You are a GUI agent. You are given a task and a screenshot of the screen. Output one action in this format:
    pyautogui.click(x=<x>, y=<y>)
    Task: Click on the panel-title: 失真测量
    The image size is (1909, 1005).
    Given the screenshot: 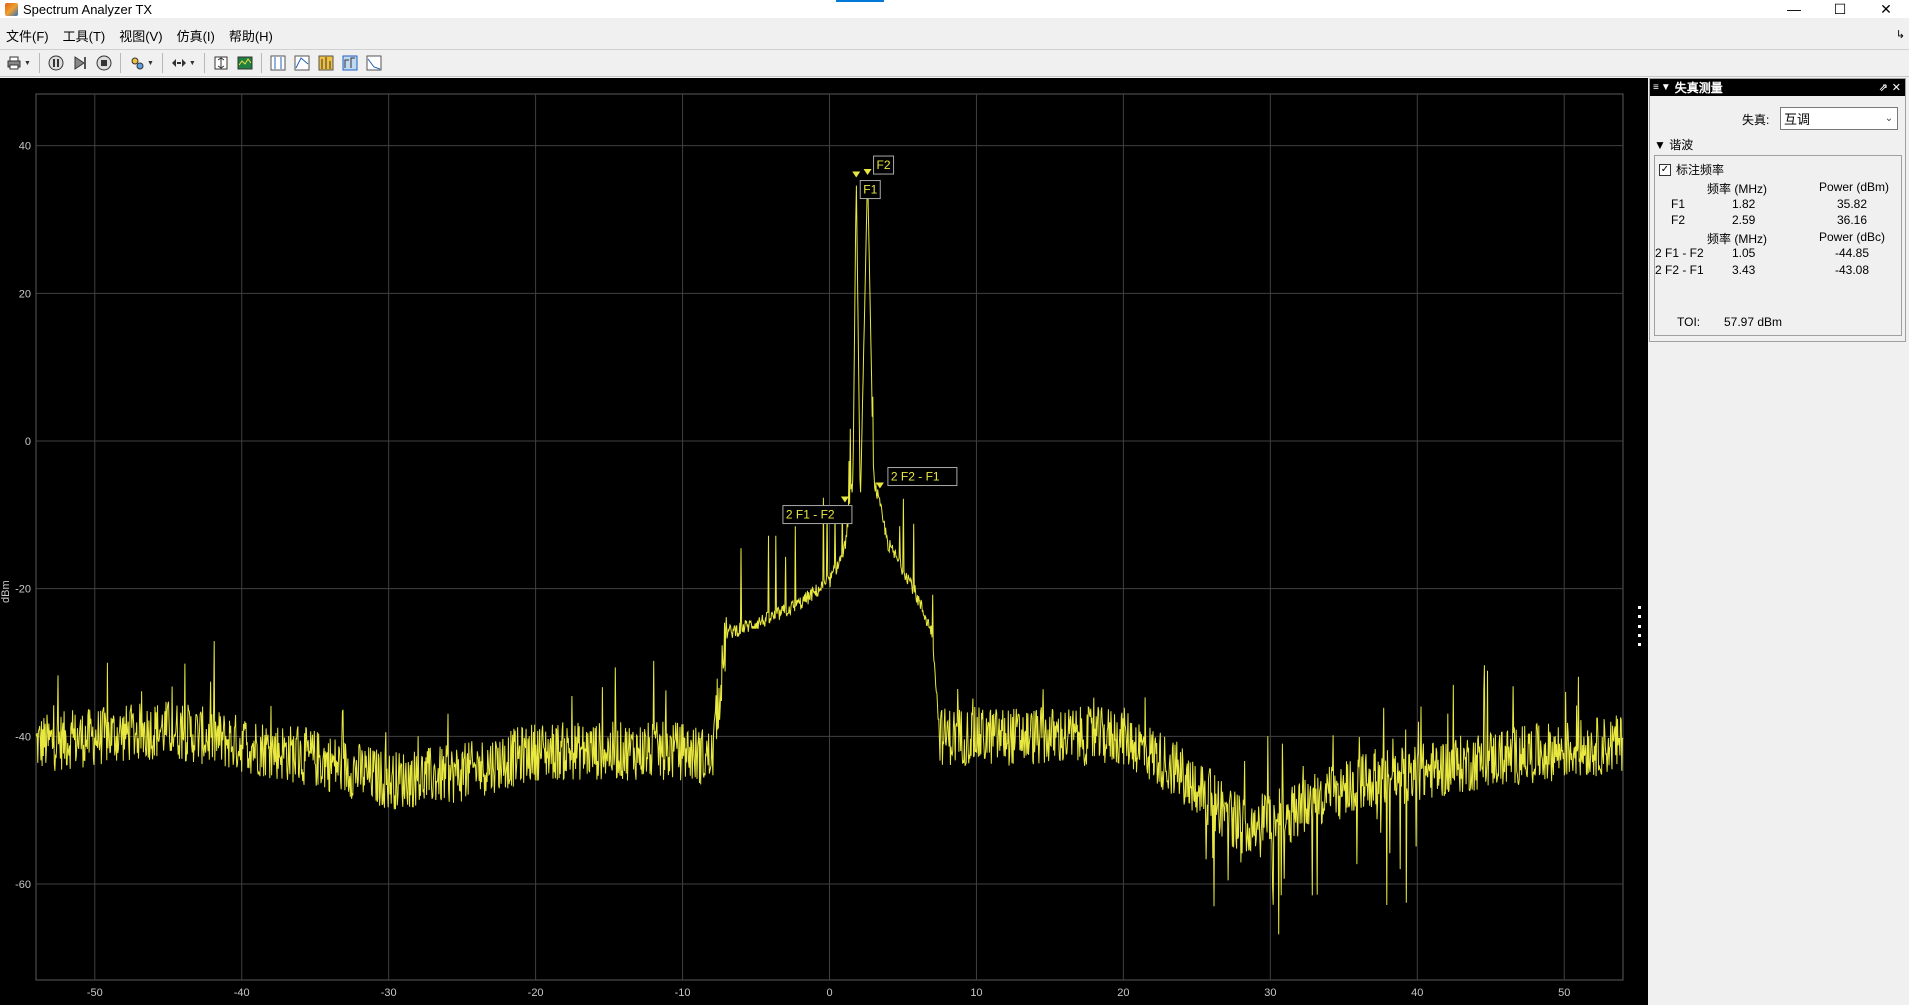 What is the action you would take?
    pyautogui.click(x=1698, y=88)
    